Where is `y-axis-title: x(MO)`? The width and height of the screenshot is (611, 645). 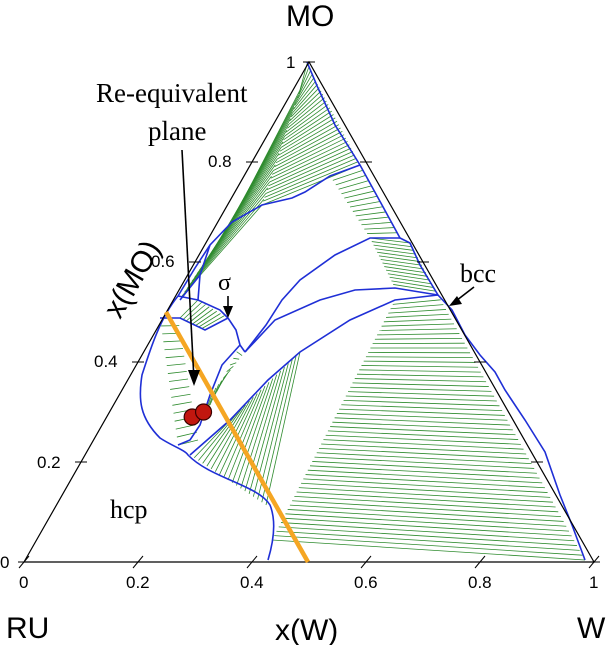
y-axis-title: x(MO) is located at coordinates (132, 279).